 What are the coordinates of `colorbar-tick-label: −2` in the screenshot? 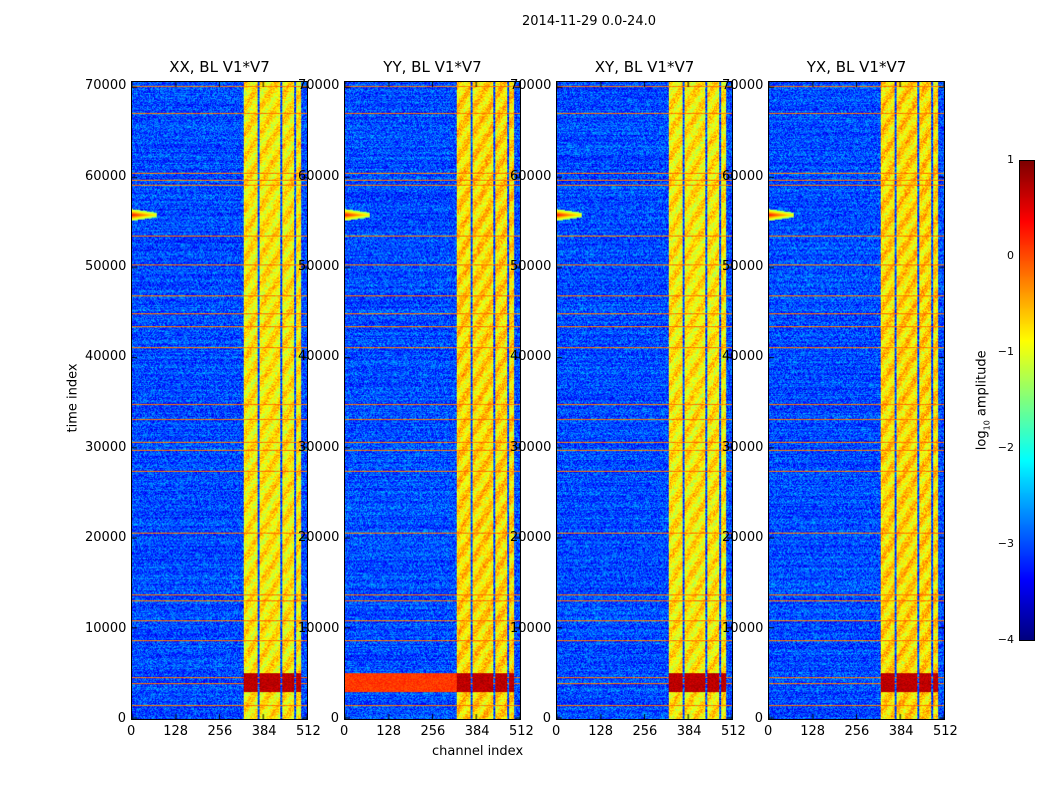 It's located at (1005, 447).